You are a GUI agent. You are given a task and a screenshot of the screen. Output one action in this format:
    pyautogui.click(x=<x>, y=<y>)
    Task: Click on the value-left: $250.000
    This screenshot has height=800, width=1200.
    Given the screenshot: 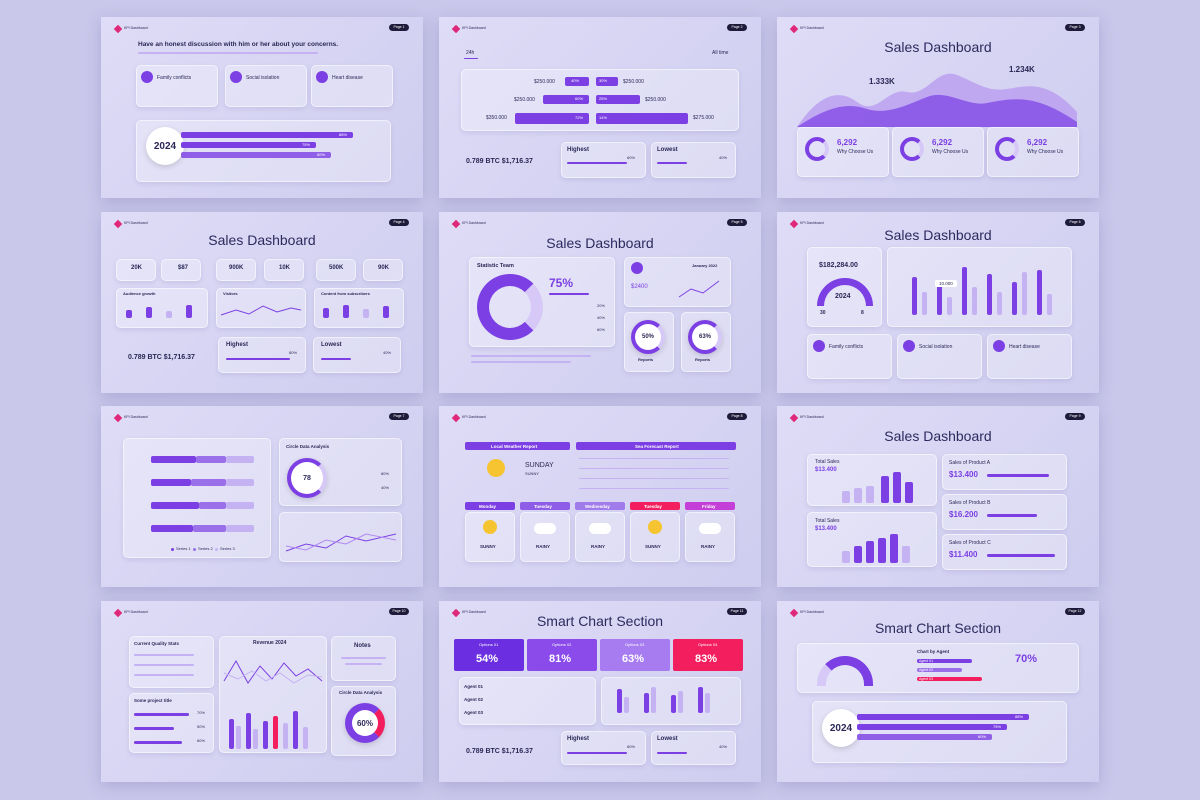 What is the action you would take?
    pyautogui.click(x=524, y=100)
    